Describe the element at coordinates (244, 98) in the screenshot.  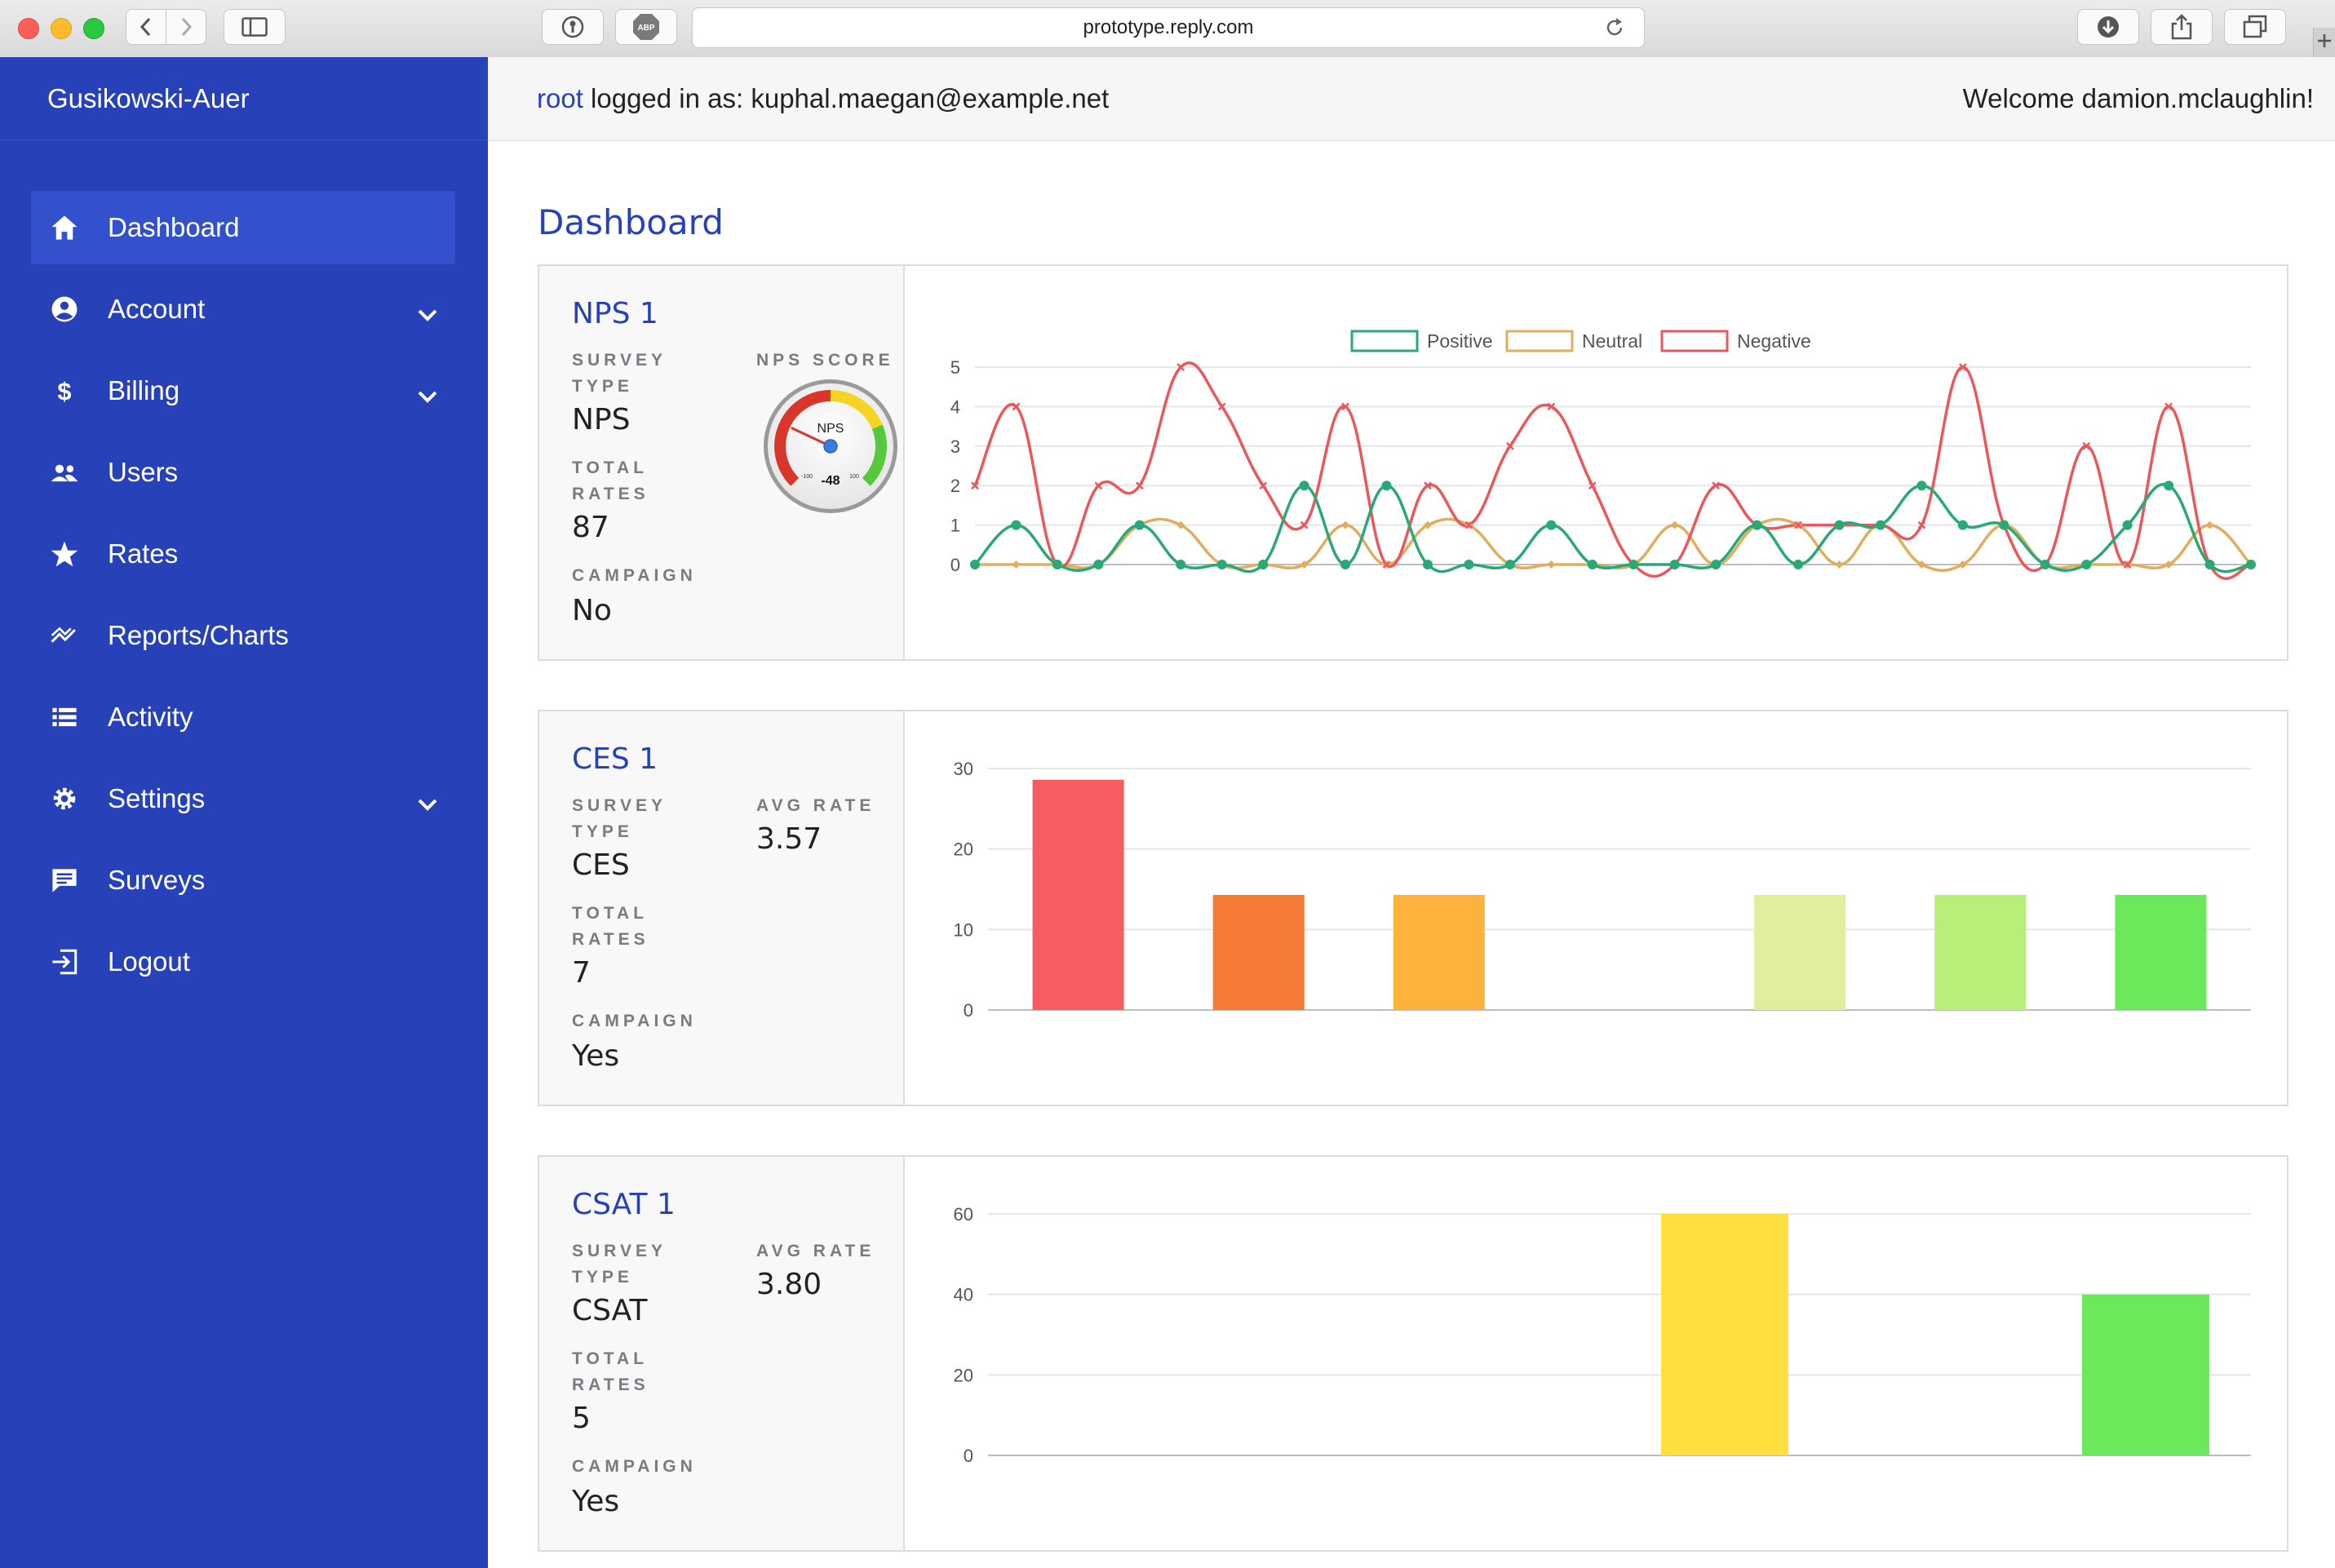
I see `brand-name: Gusikowski-Auer` at that location.